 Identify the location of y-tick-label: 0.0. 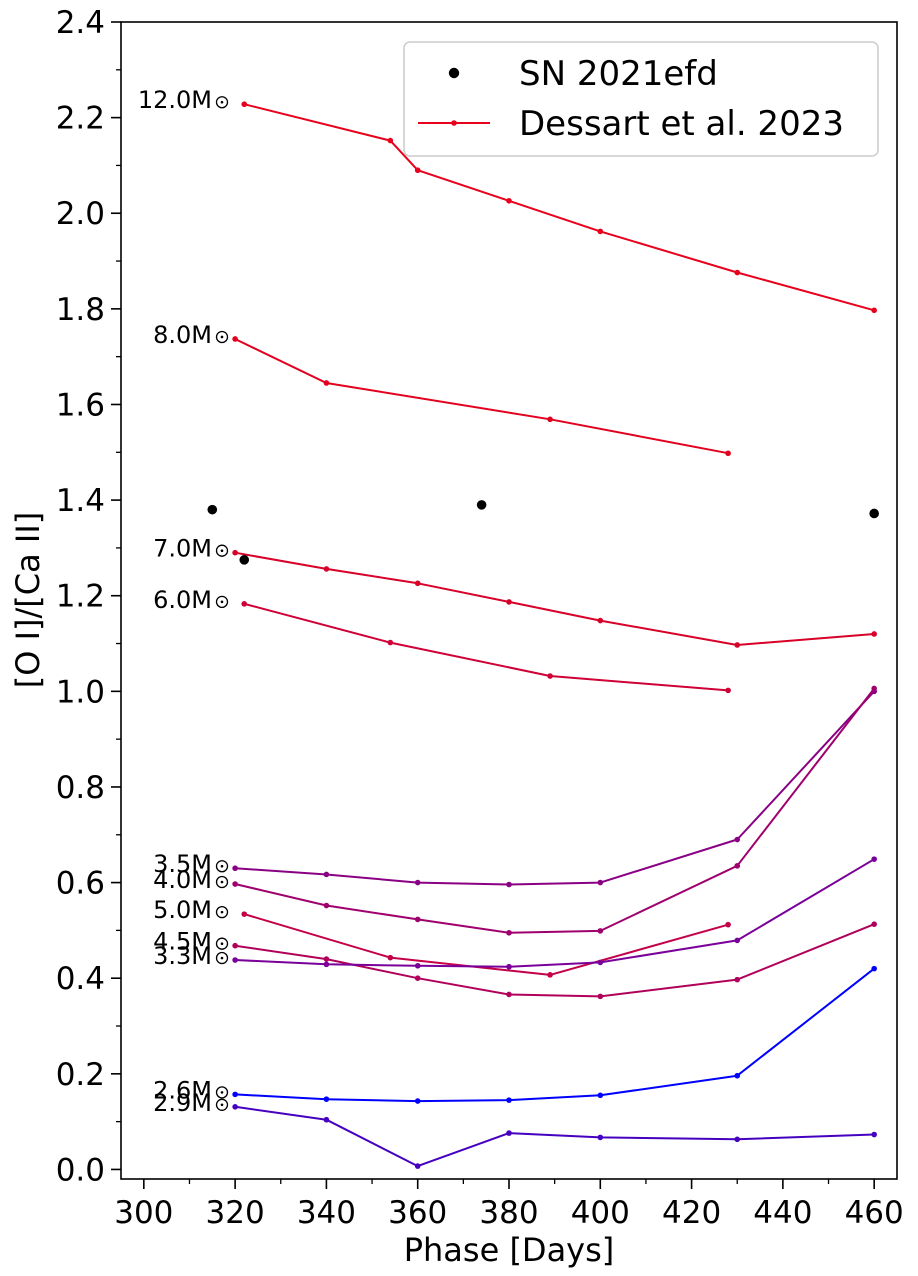
(80, 1170).